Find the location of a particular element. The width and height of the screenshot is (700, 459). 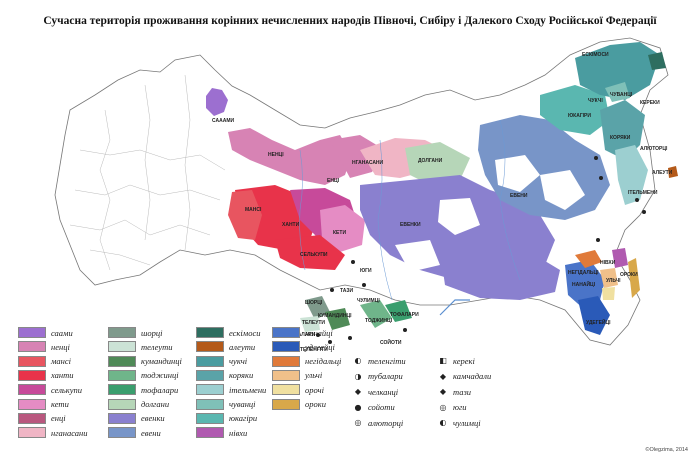

region-selkupi-south is located at coordinates (310, 252).